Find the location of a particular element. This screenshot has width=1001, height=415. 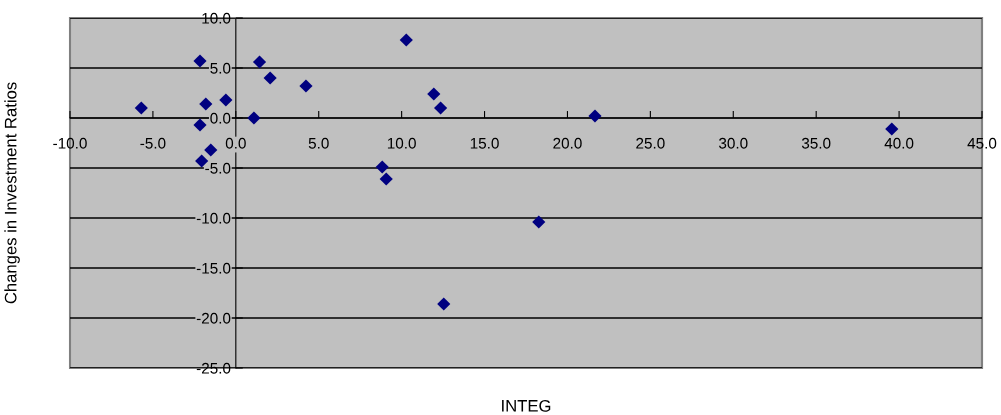

x-tick-label: 5.0 is located at coordinates (318, 143).